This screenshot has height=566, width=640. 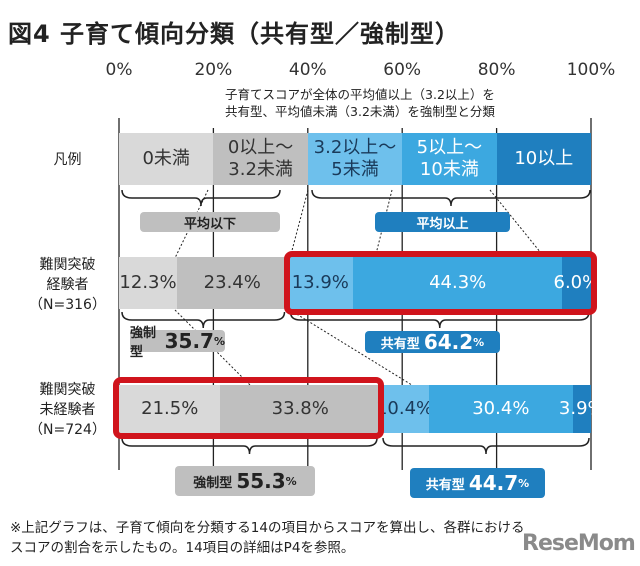 What do you see at coordinates (591, 70) in the screenshot?
I see `x-tick-label: 100%` at bounding box center [591, 70].